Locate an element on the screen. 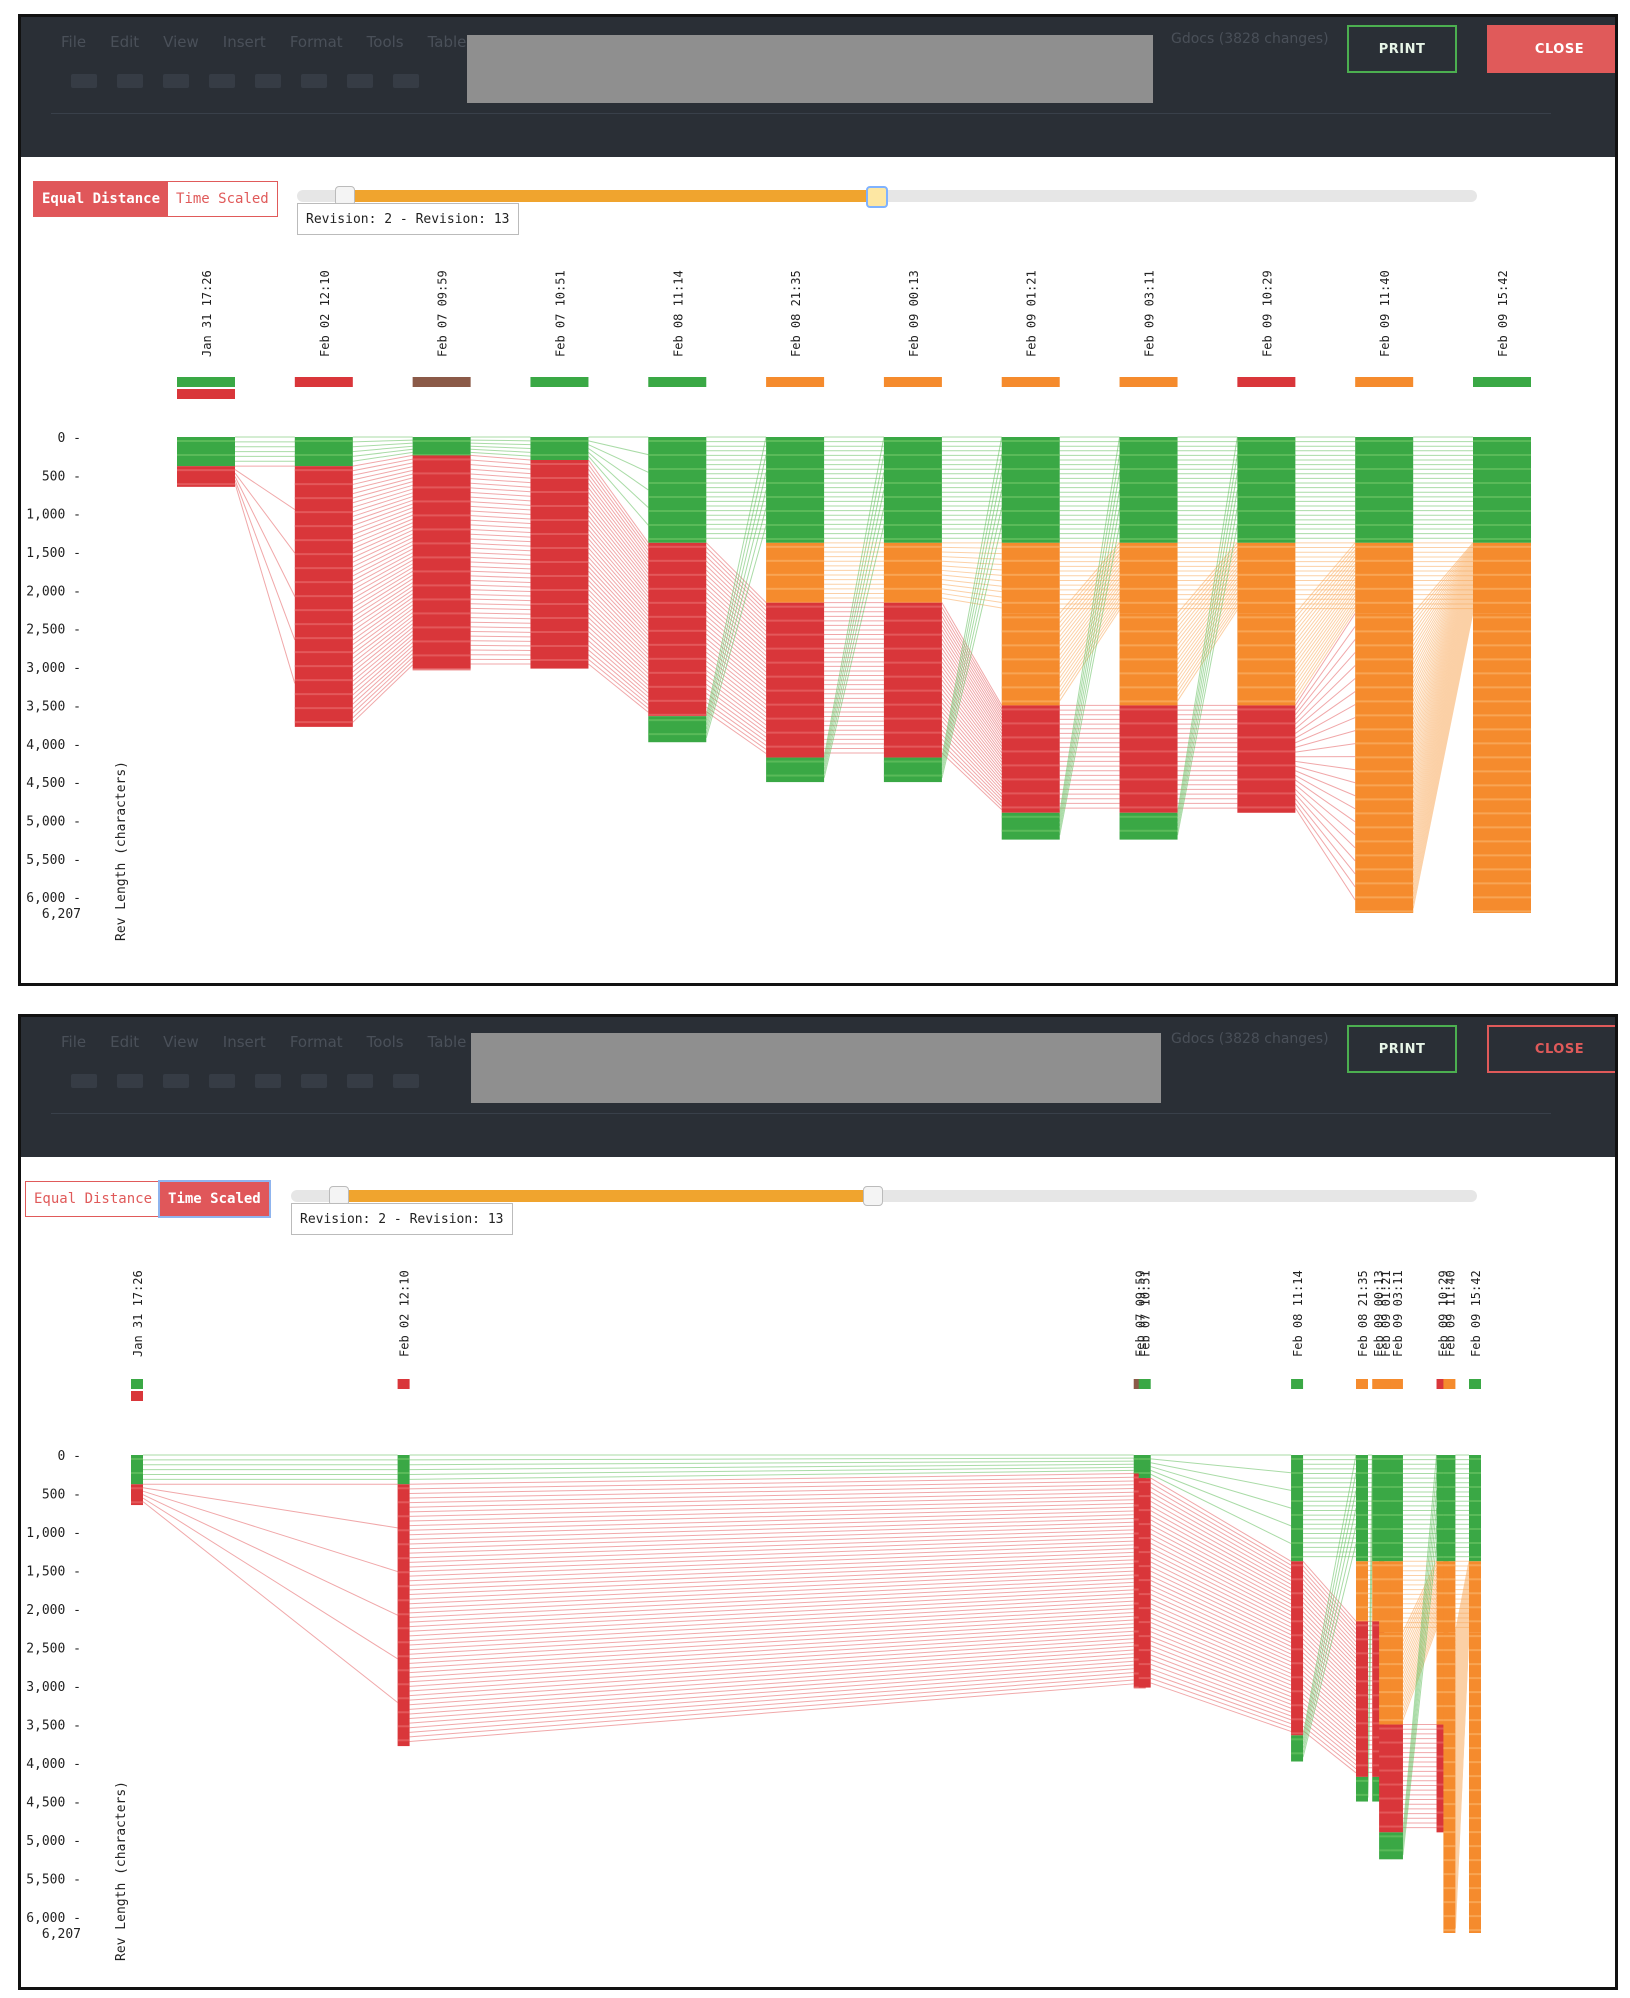  revision-date-label: Feb 07 10:51 is located at coordinates (560, 313).